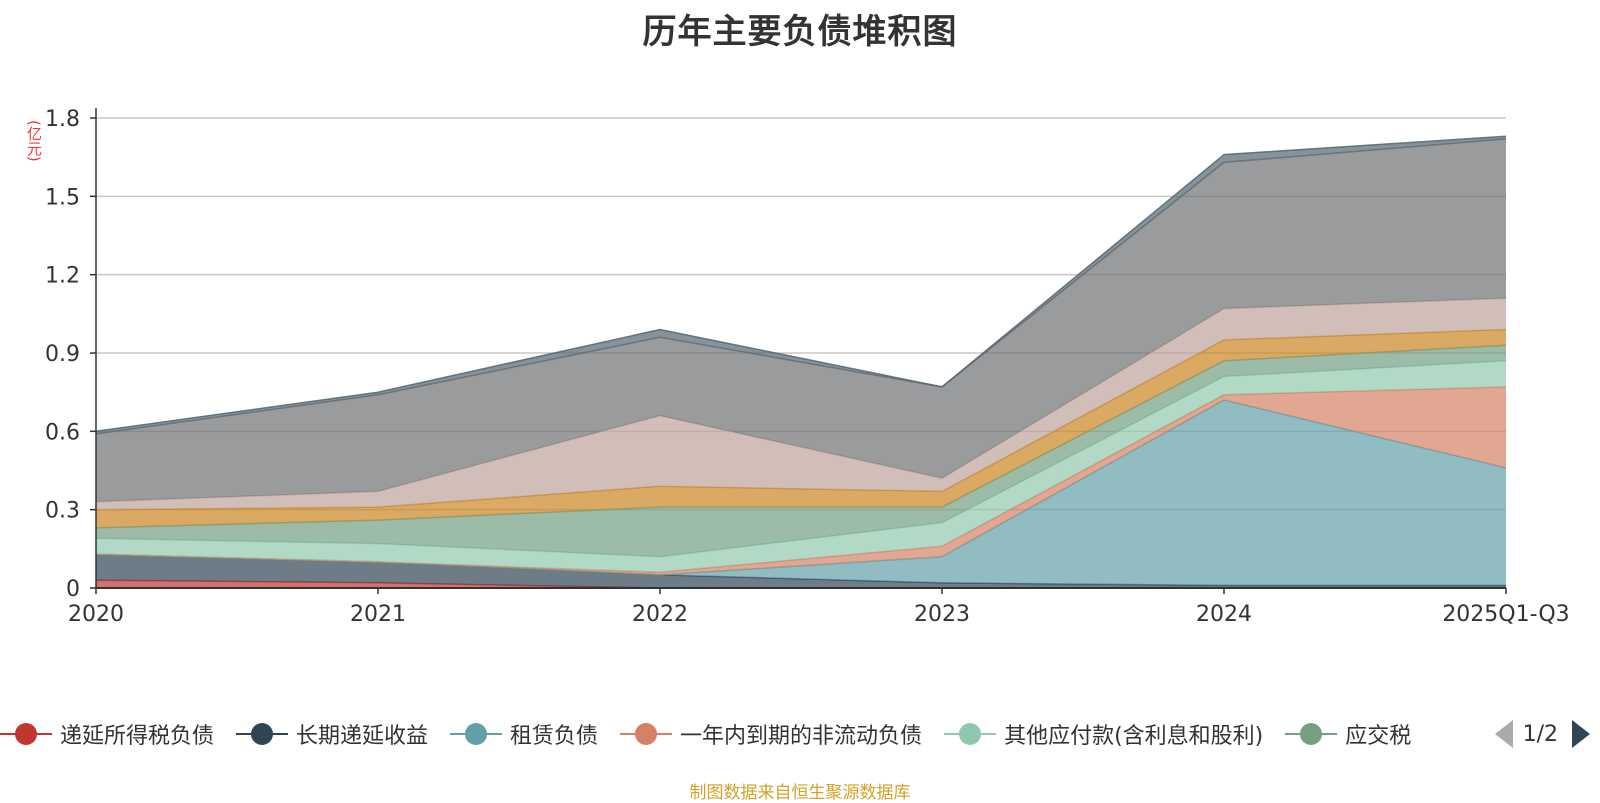  Describe the element at coordinates (62, 197) in the screenshot. I see `y-tick-label: 1.5` at that location.